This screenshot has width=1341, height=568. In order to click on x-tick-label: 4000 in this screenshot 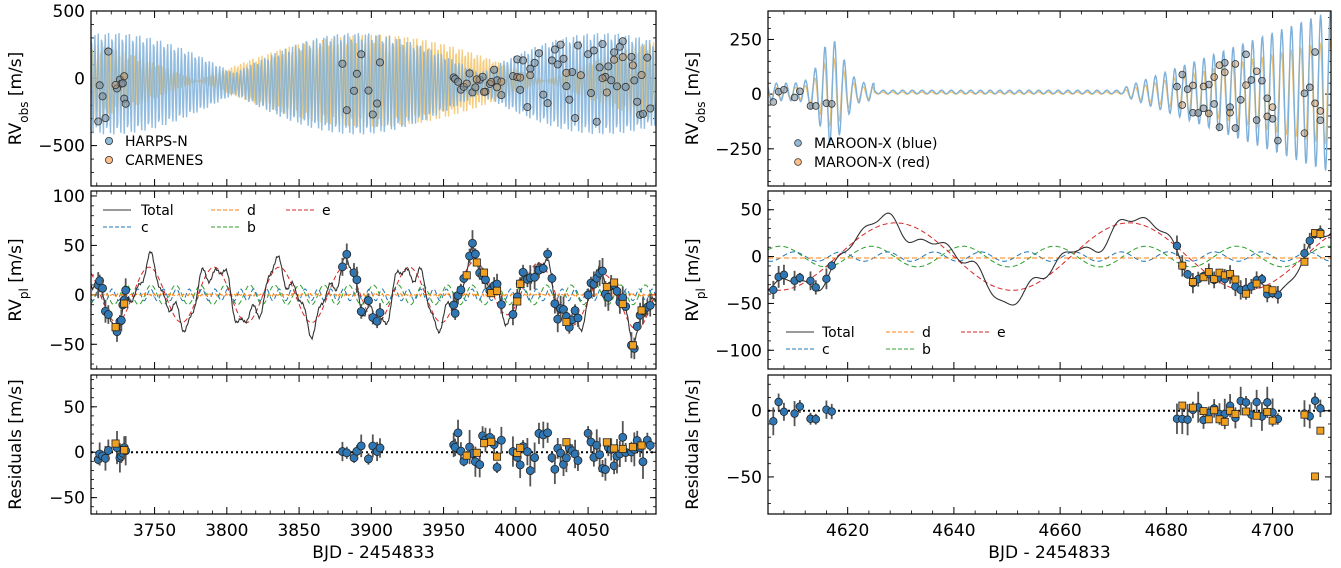, I will do `click(515, 531)`.